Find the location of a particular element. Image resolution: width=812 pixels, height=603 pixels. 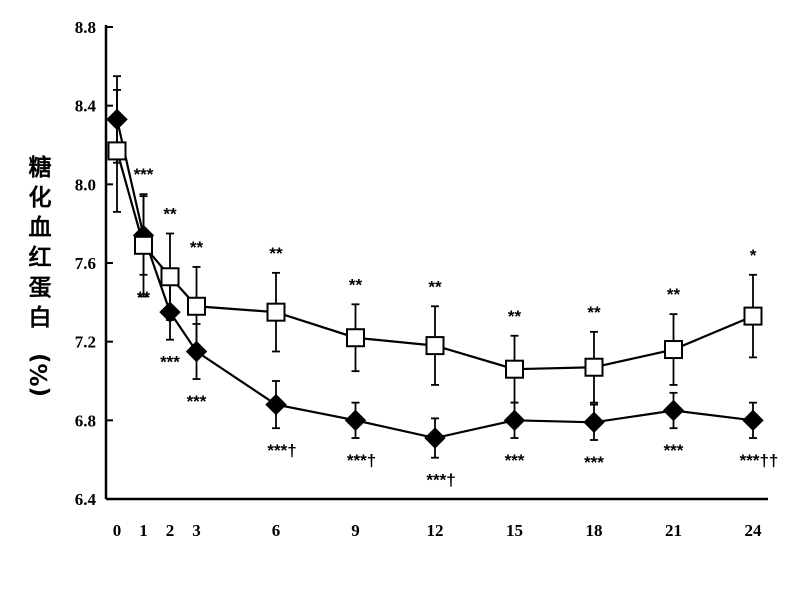

y-axis-label-char-2: 血 is located at coordinates (40, 227).